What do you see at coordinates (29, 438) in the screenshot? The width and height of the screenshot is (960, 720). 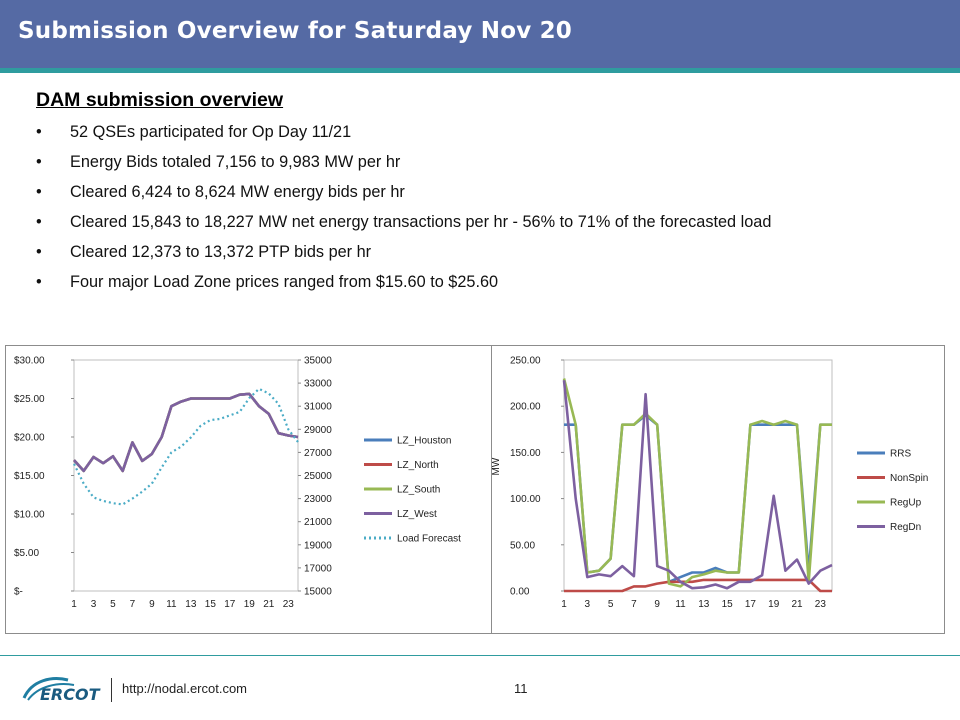 I see `y-tick-label: $20.00` at bounding box center [29, 438].